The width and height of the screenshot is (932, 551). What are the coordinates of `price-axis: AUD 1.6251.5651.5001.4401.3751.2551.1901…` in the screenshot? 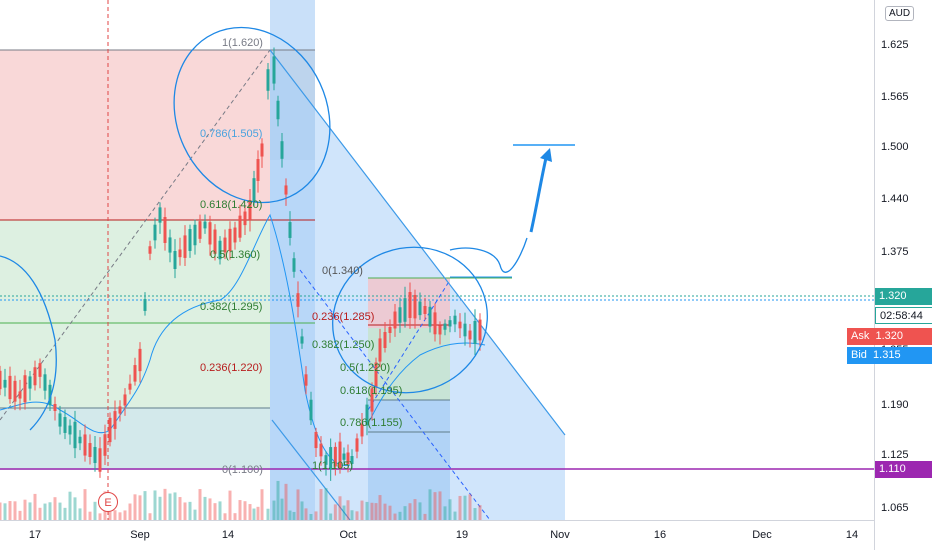 It's located at (889, 275).